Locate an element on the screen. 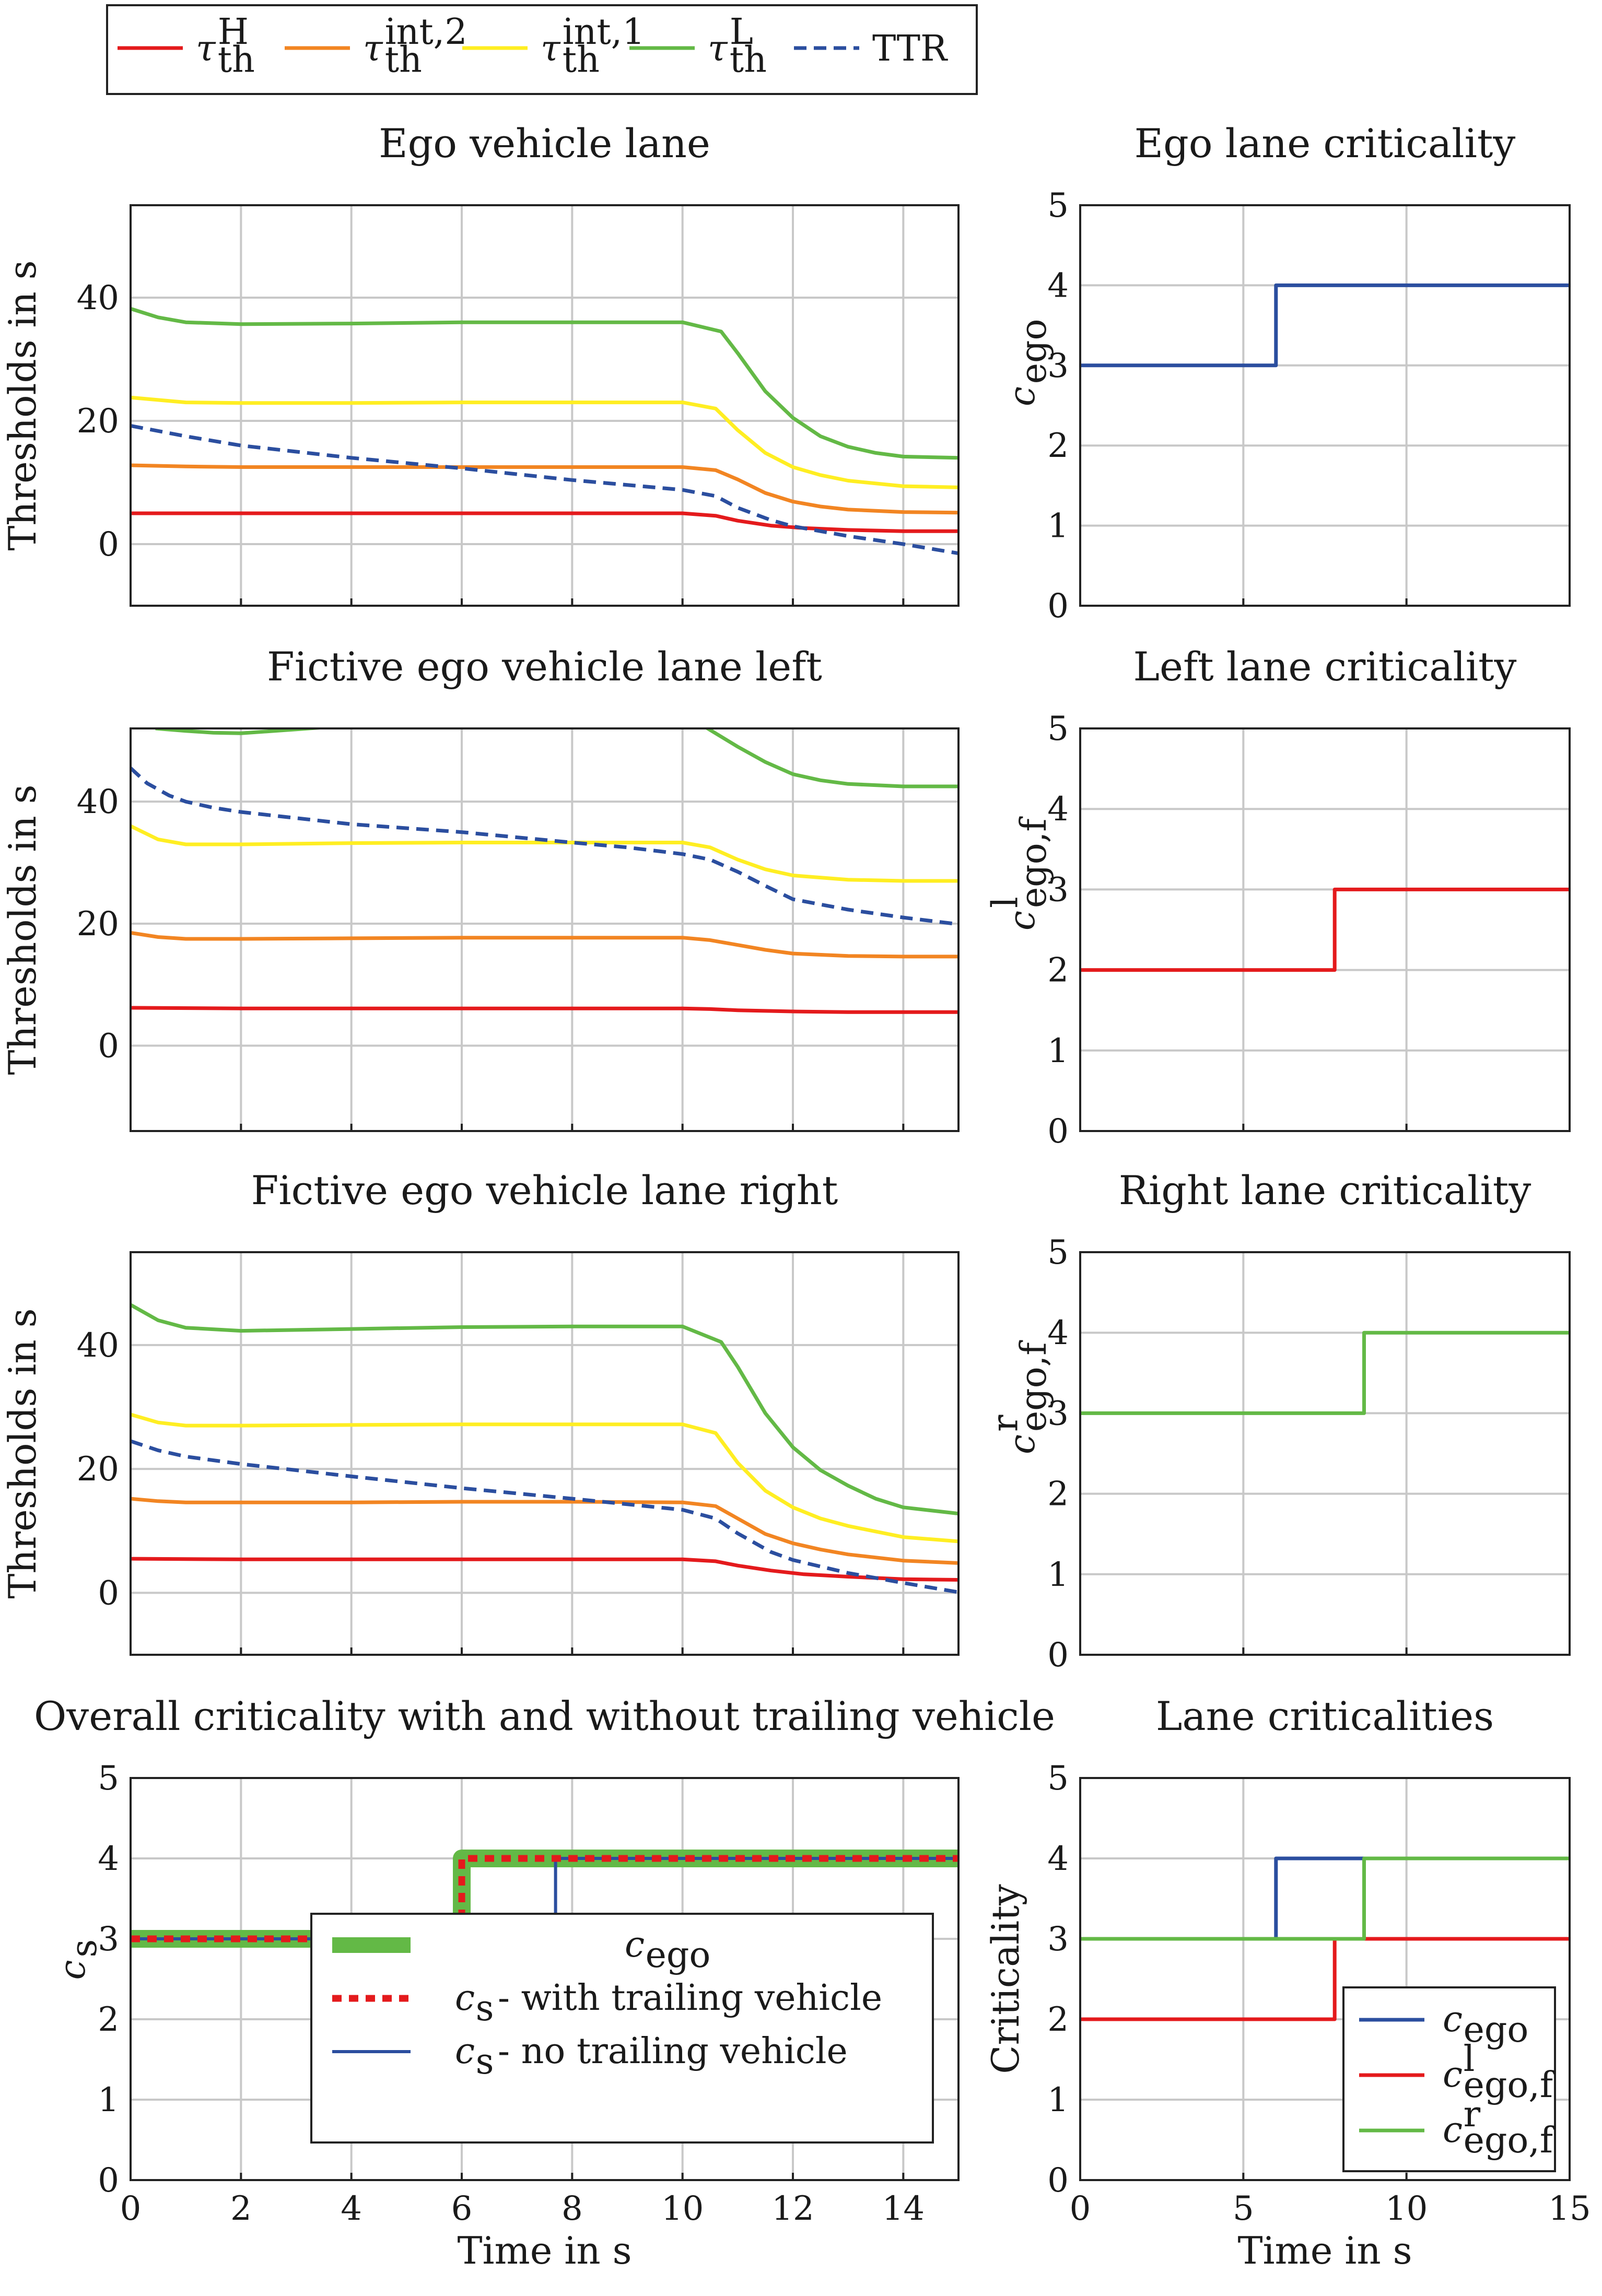  legend-label-c_left-sub: ego,f is located at coordinates (1510, 2085).